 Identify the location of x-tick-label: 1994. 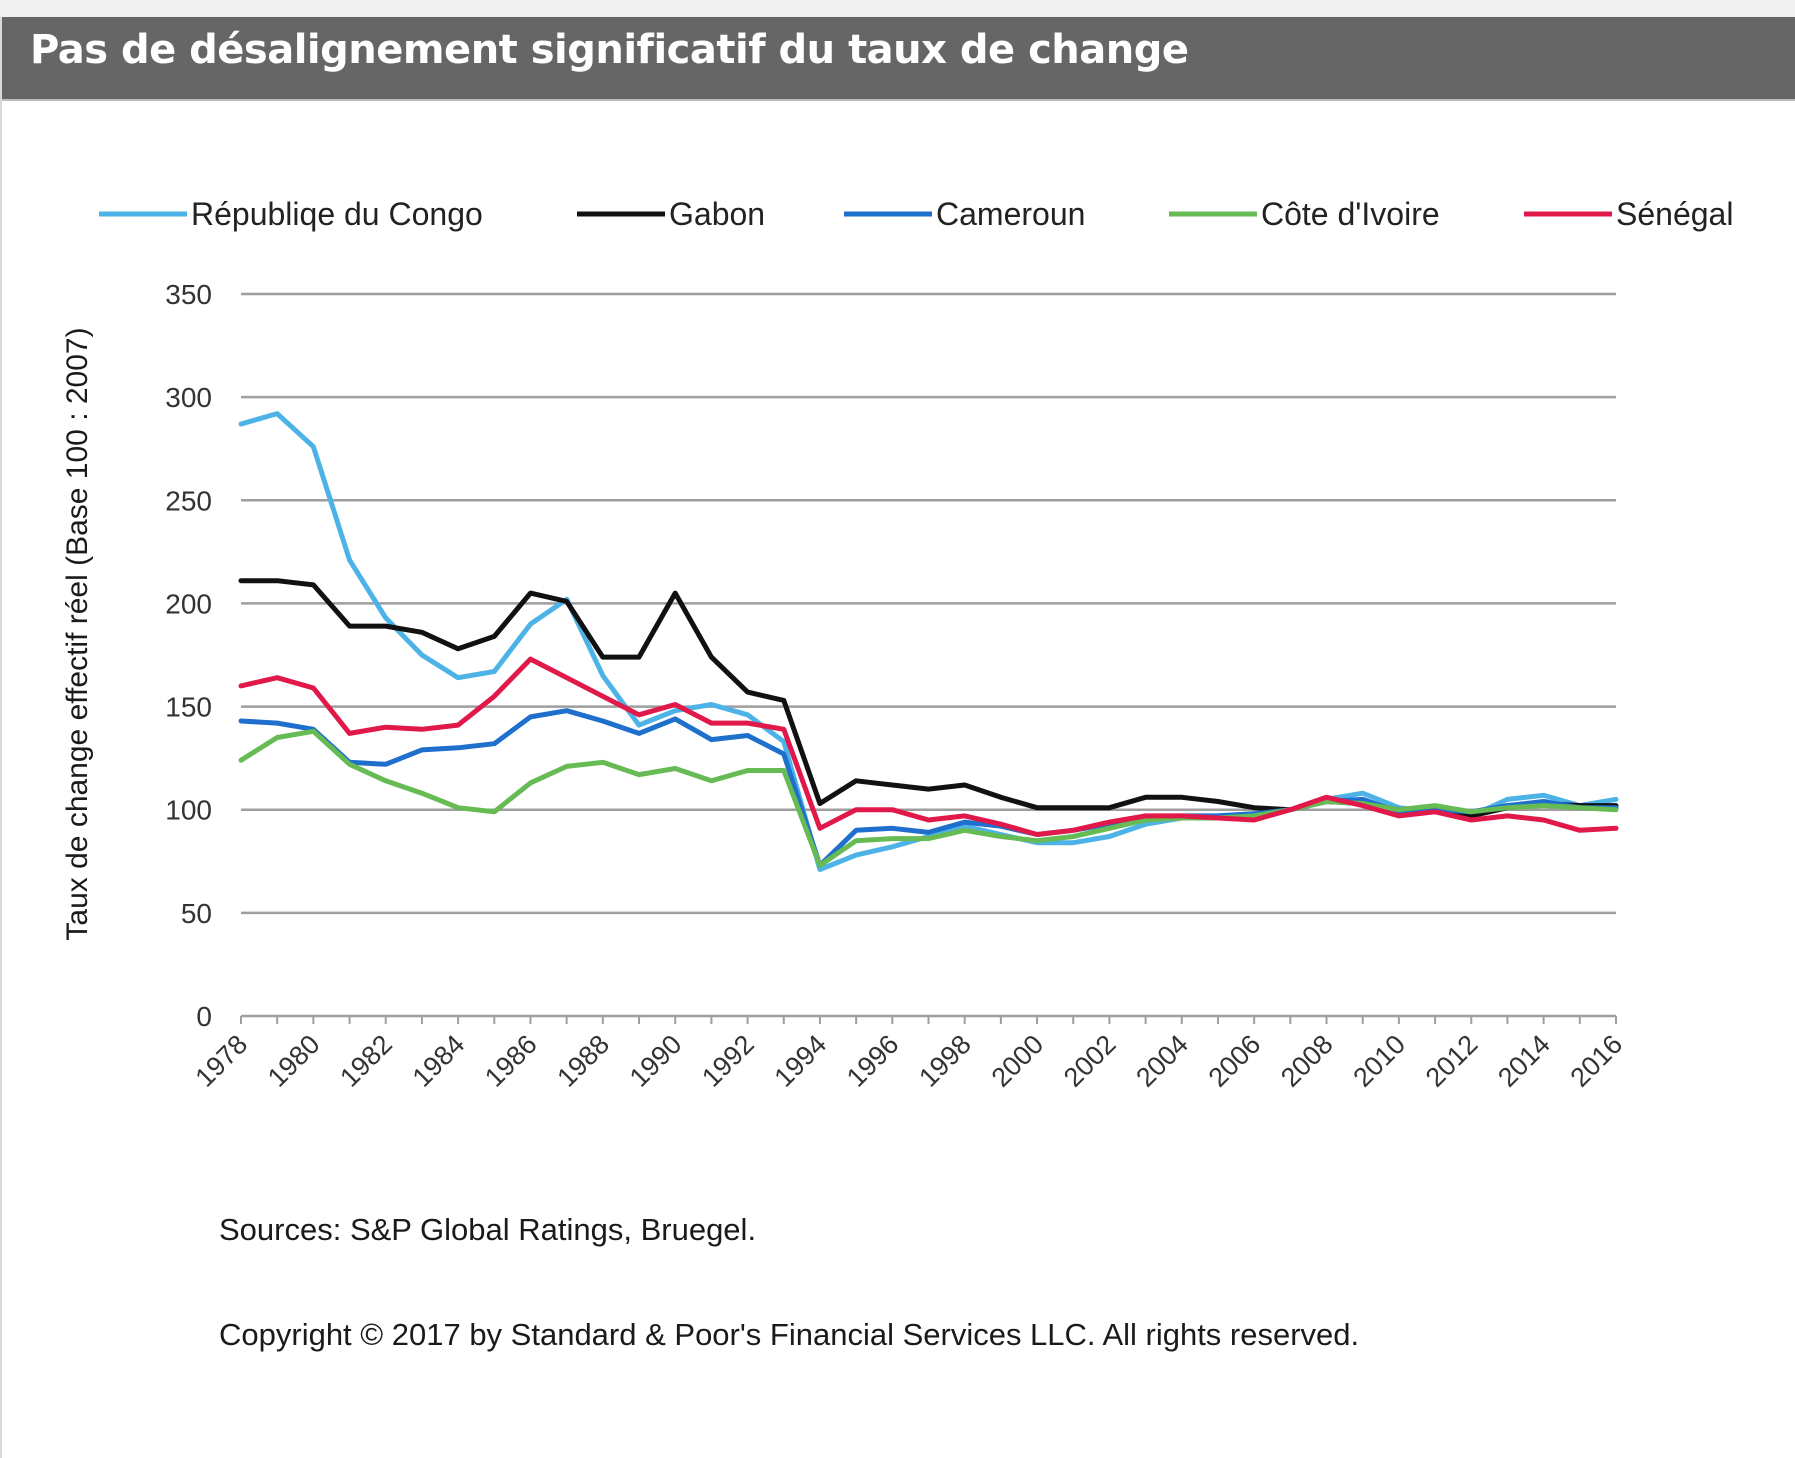
(800, 1061).